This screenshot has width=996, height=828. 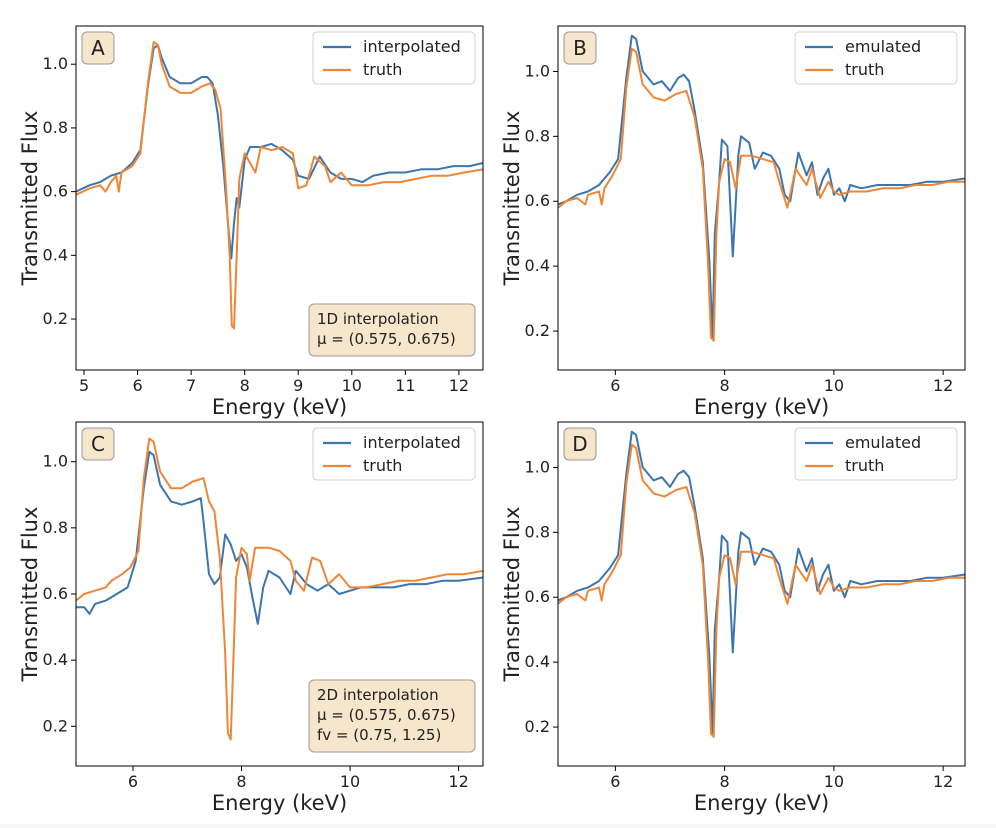 What do you see at coordinates (378, 695) in the screenshot?
I see `annotation-line: 2D interpolation` at bounding box center [378, 695].